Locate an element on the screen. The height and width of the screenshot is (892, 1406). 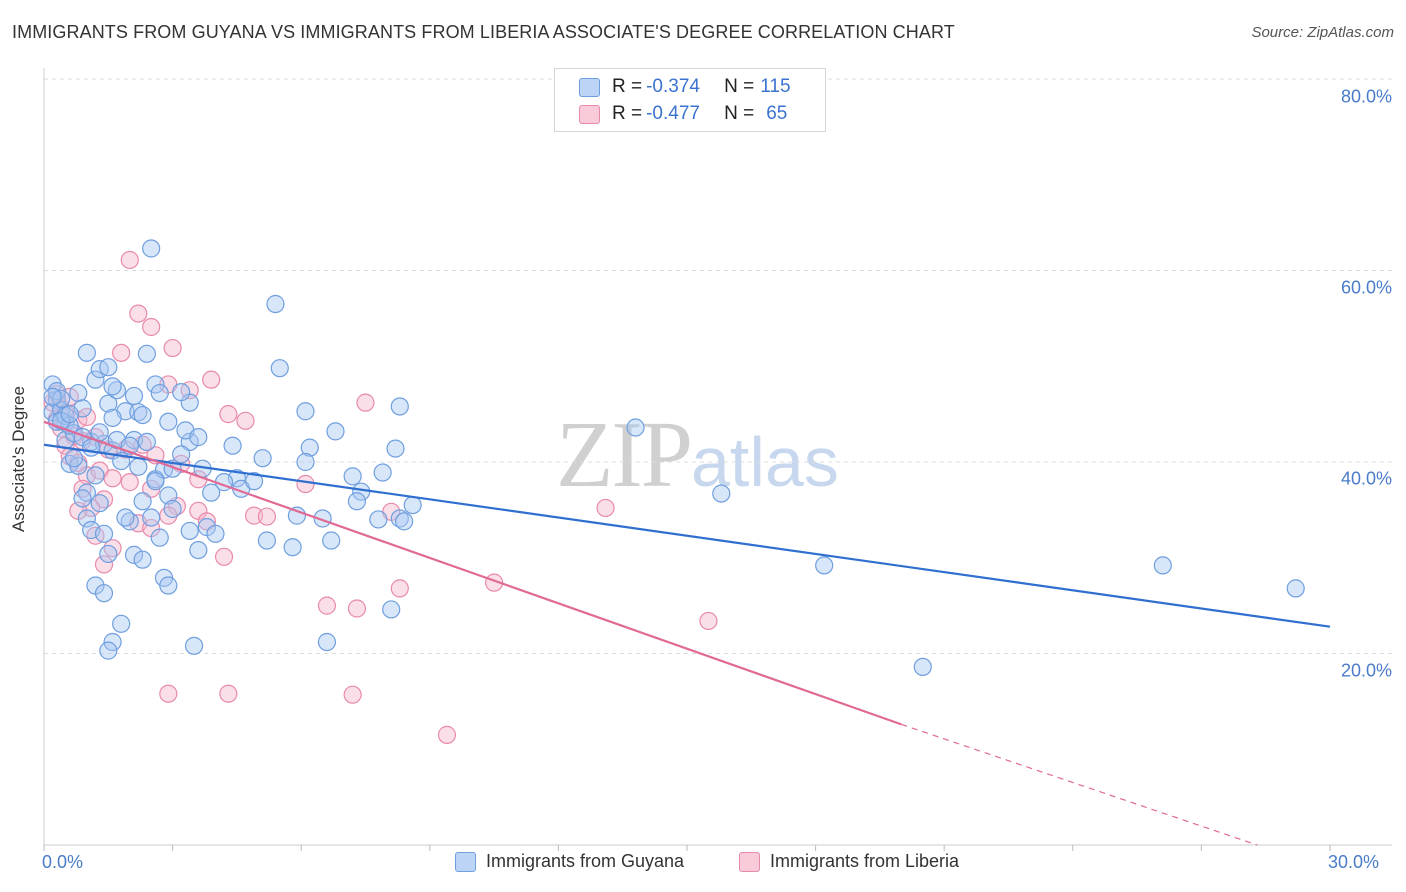
legend-r-value: -0.374 is located at coordinates (673, 86).